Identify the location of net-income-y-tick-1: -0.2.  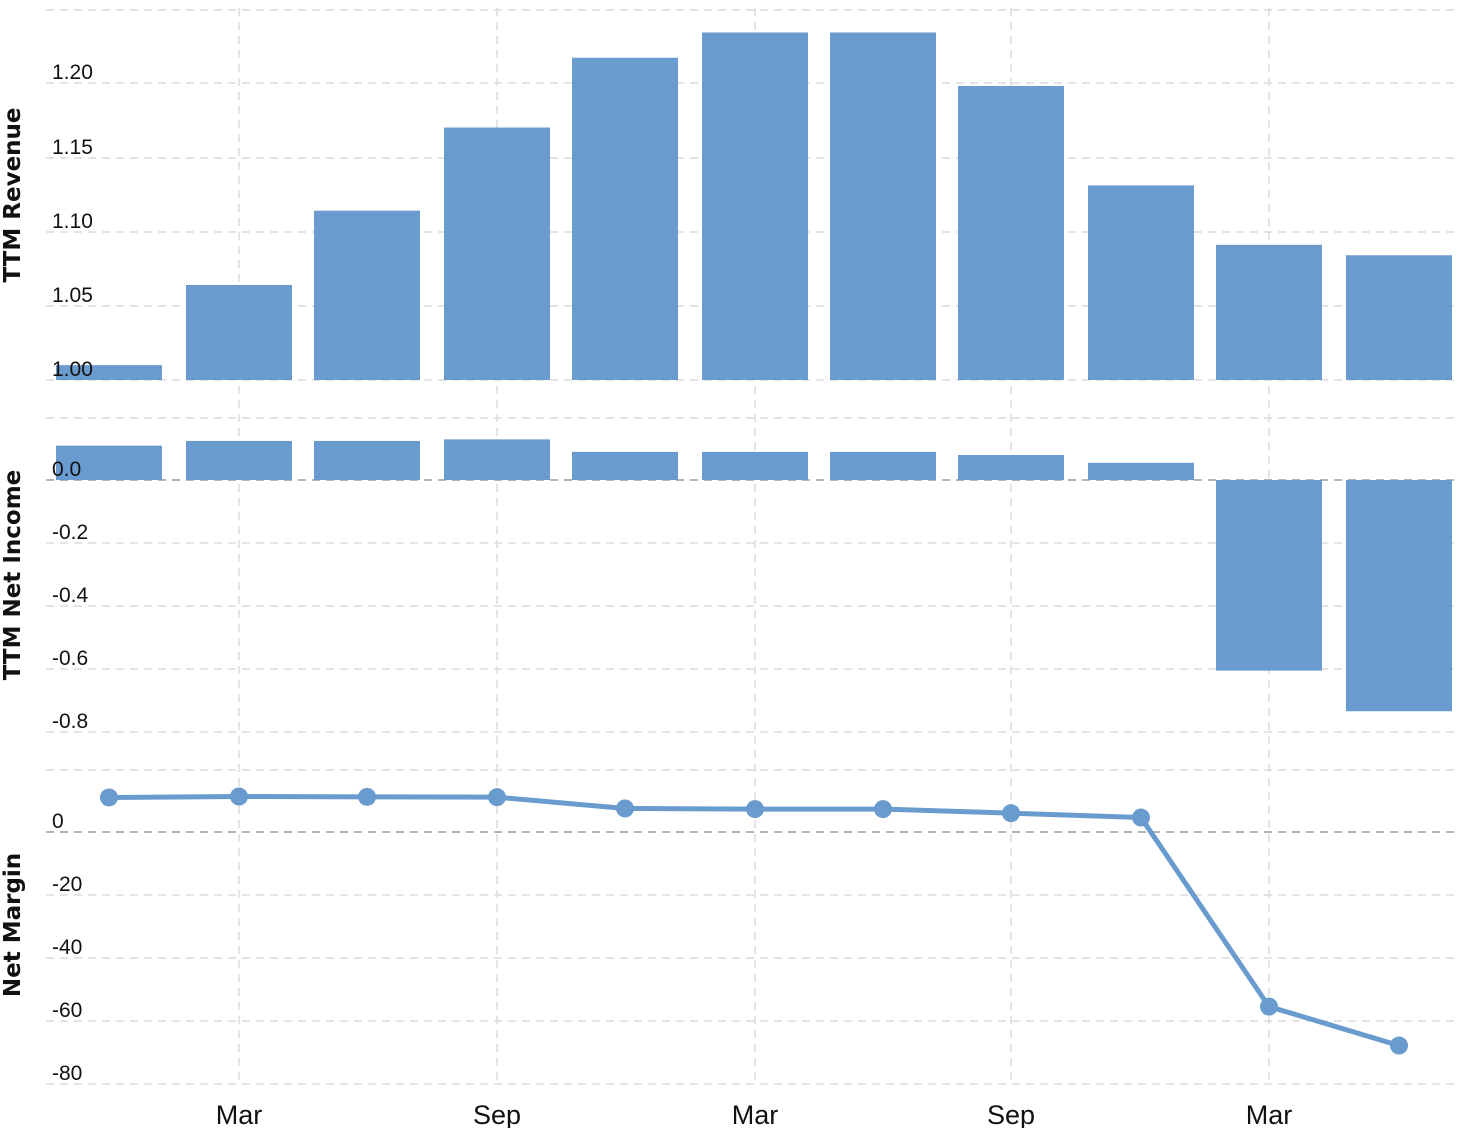
(70, 532).